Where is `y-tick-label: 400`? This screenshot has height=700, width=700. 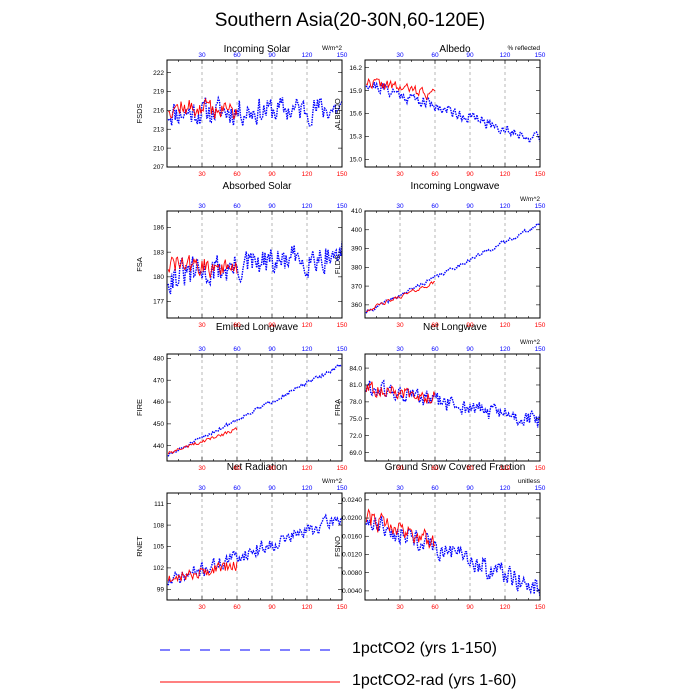 y-tick-label: 400 is located at coordinates (356, 230).